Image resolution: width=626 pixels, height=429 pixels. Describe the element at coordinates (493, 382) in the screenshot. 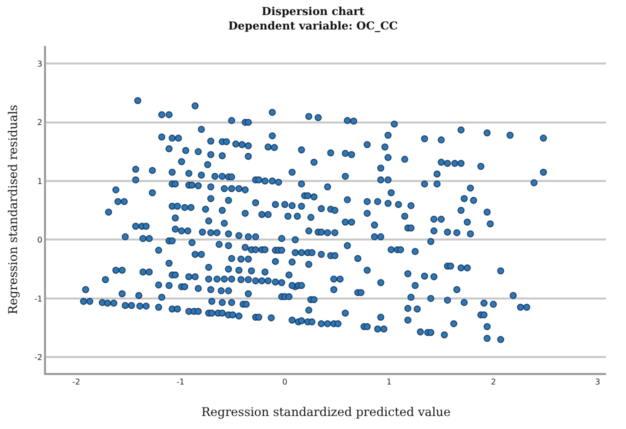

I see `x-tick-label: 2` at that location.